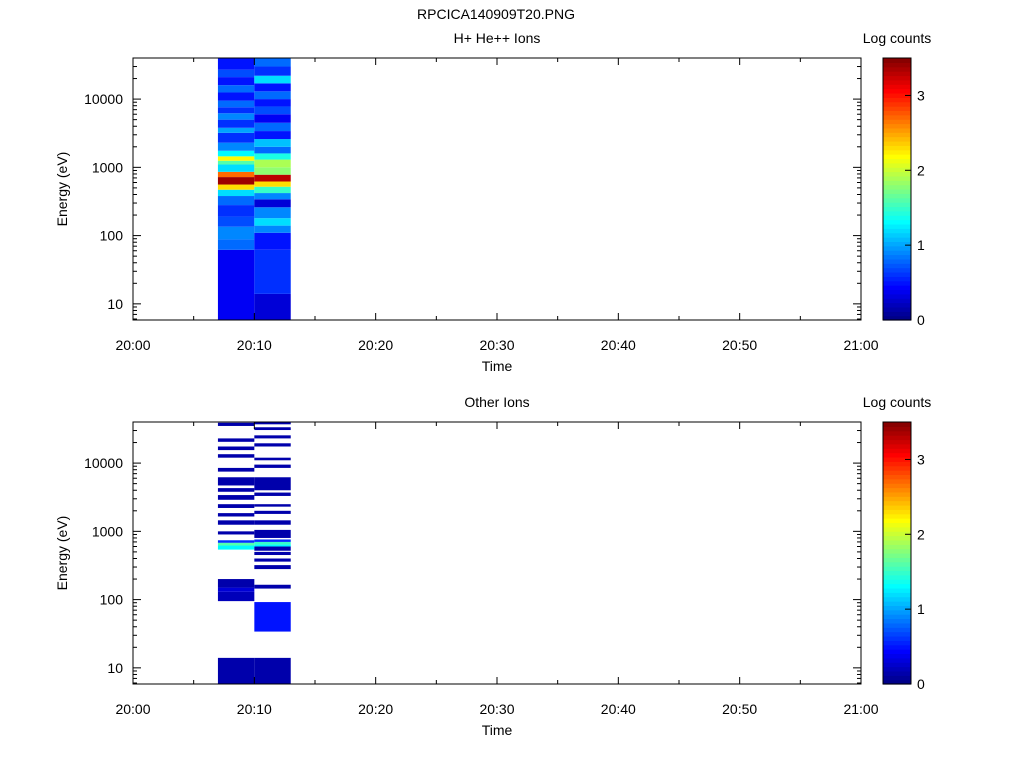 The image size is (1024, 768). I want to click on heatmap-cells, so click(254, 189).